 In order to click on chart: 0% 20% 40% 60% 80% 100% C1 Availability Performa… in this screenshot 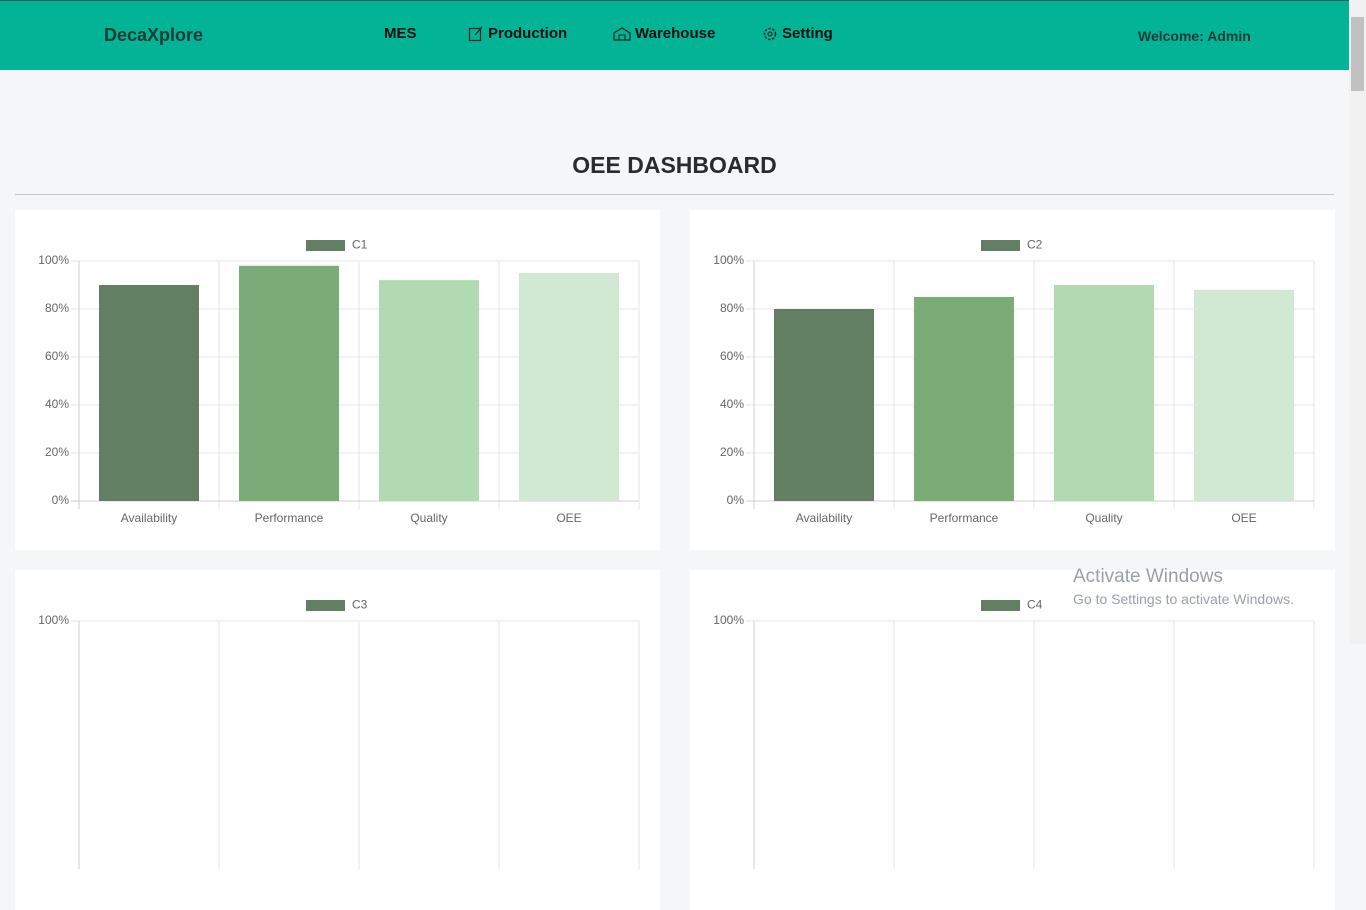, I will do `click(339, 381)`.